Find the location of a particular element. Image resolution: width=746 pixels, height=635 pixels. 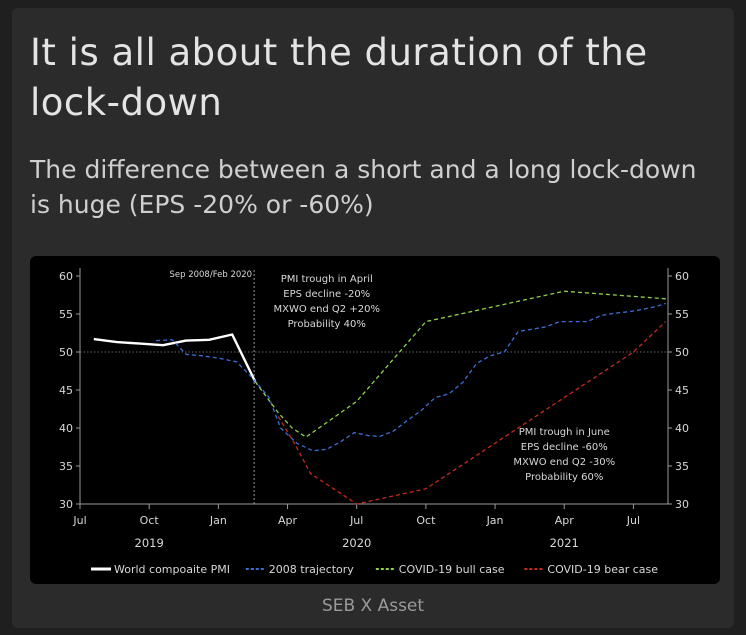

y-tick-label-left: 30 is located at coordinates (66, 504).